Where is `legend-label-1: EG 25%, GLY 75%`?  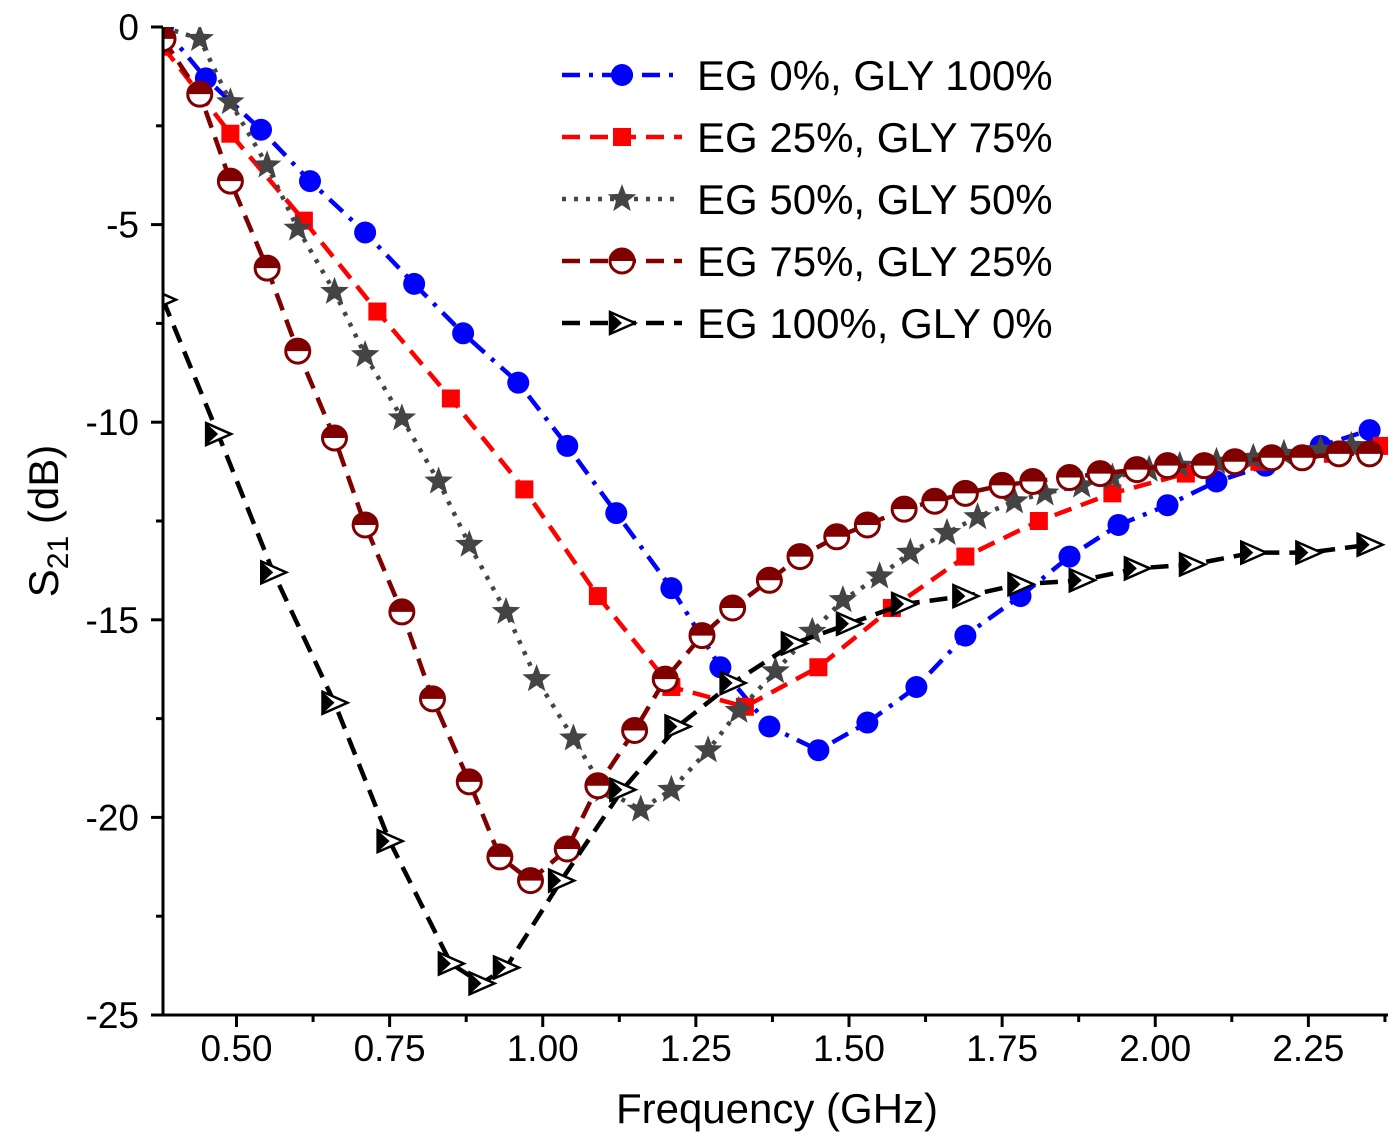
legend-label-1: EG 25%, GLY 75% is located at coordinates (875, 137).